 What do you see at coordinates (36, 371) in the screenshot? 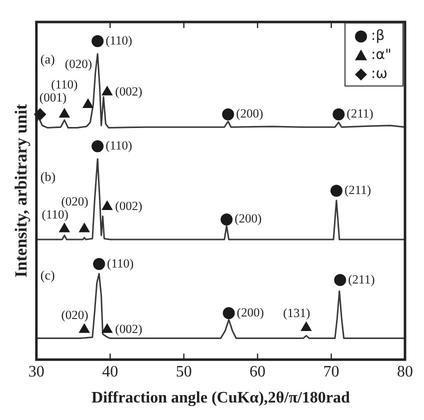
I see `x-tick-label: 30` at bounding box center [36, 371].